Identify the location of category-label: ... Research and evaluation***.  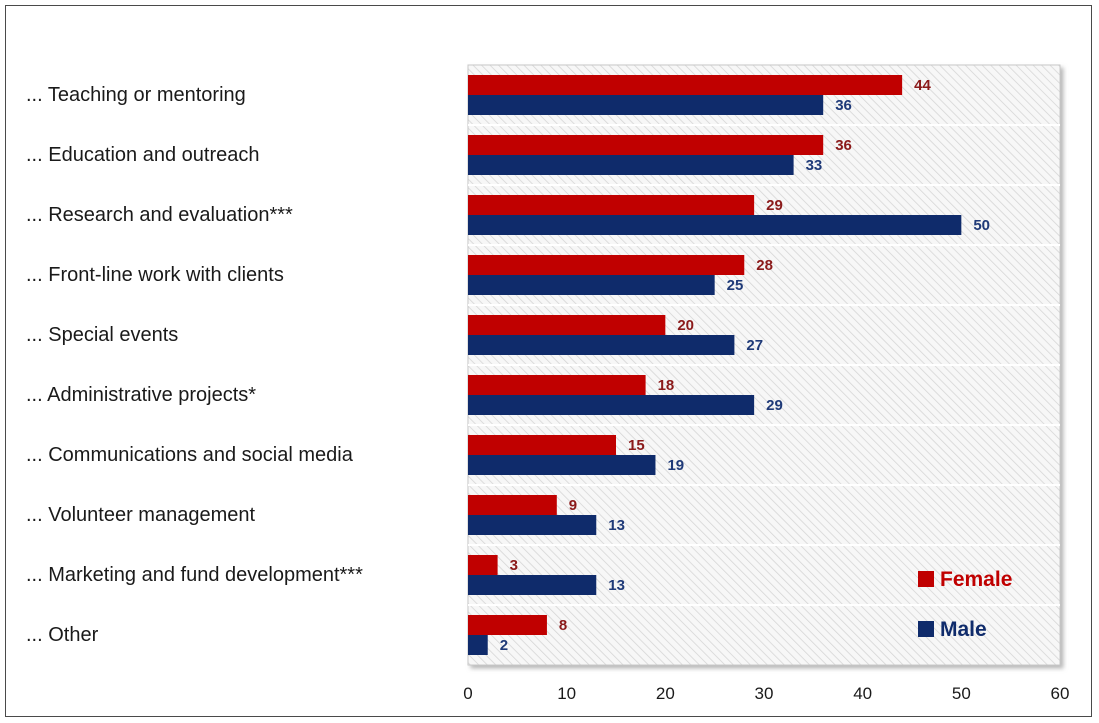
(159, 215).